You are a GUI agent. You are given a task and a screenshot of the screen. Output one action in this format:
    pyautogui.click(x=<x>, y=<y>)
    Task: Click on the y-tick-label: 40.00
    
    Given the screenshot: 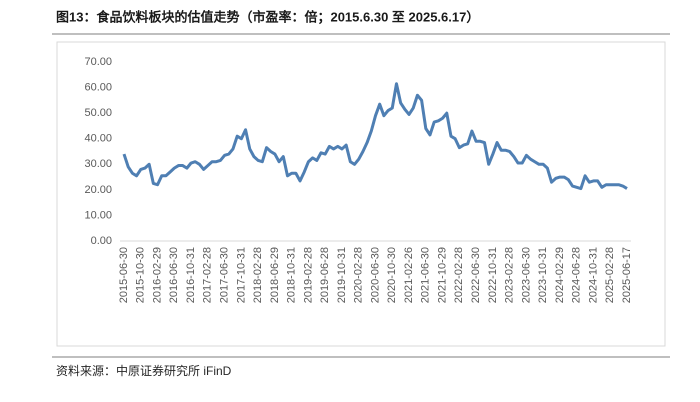 What is the action you would take?
    pyautogui.click(x=98, y=139)
    